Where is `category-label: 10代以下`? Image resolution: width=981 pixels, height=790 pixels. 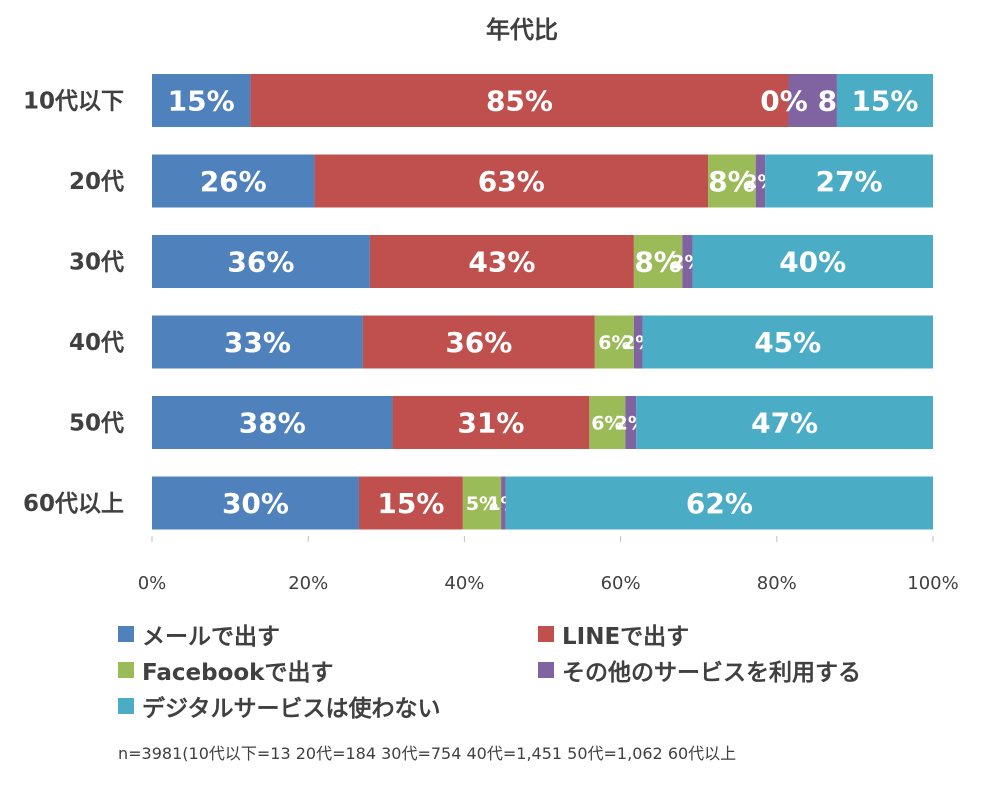
category-label: 10代以下 is located at coordinates (73, 102).